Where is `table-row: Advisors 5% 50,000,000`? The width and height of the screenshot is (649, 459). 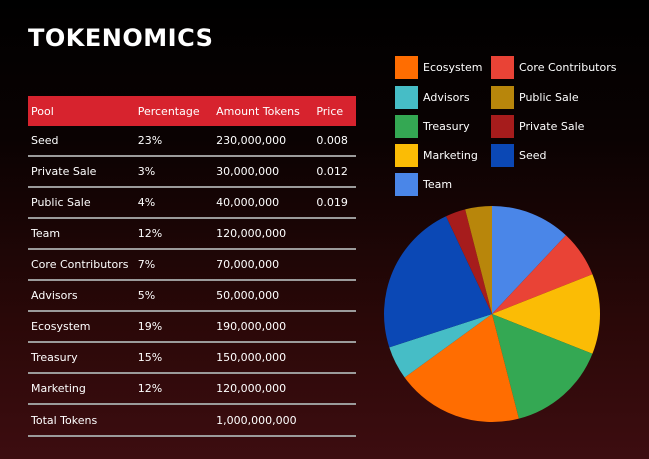 table-row: Advisors 5% 50,000,000 is located at coordinates (192, 296).